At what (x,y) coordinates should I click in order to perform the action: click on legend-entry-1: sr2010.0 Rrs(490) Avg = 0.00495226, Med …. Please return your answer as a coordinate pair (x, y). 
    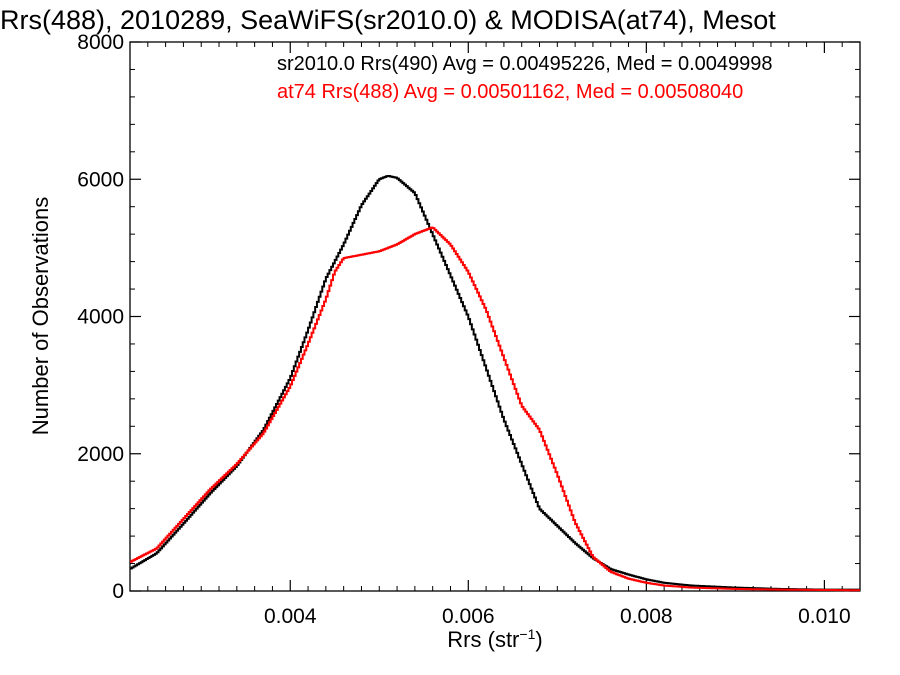
    Looking at the image, I should click on (525, 64).